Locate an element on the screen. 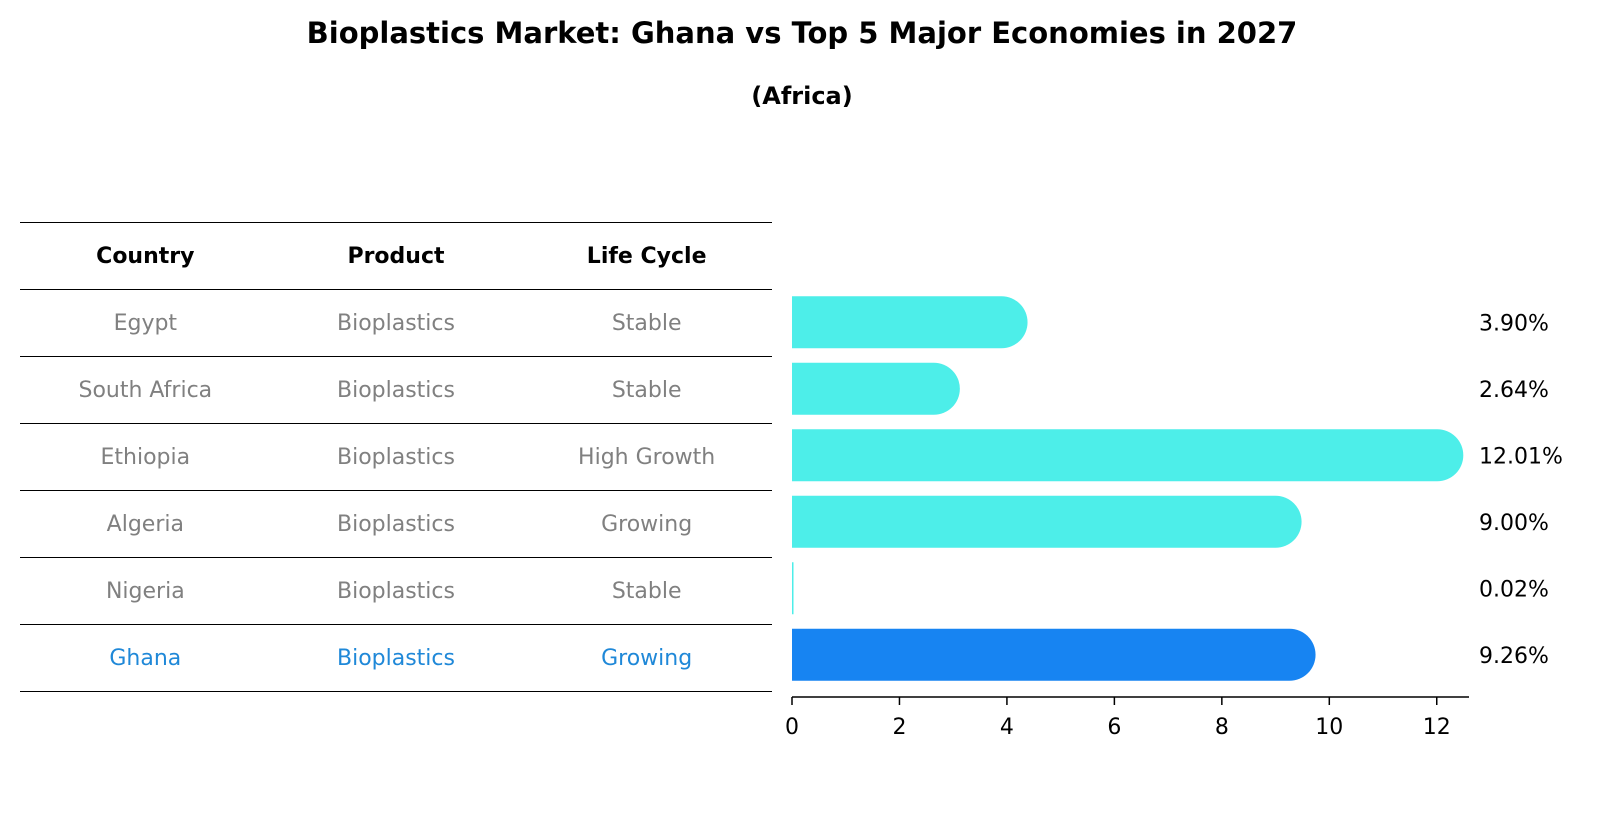 This screenshot has height=823, width=1604. x-tick-label: 4 is located at coordinates (1007, 727).